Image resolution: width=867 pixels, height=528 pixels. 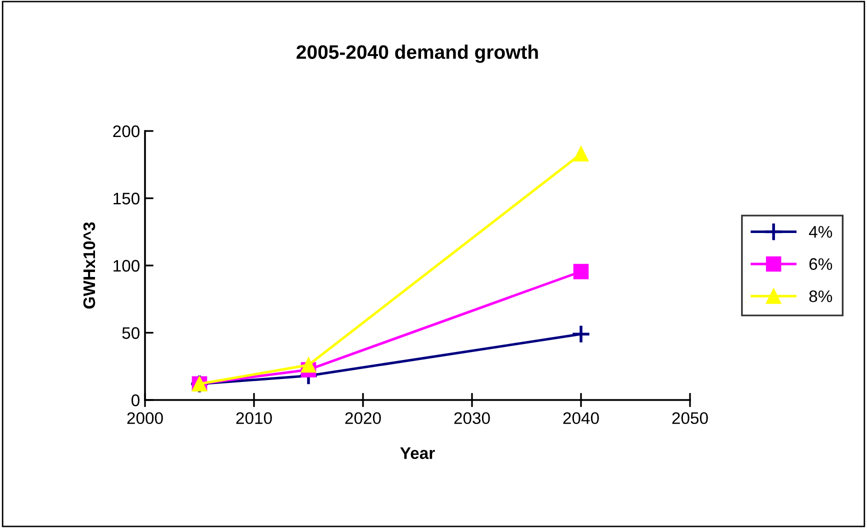 I want to click on x-tick-label: 2030, so click(x=472, y=418).